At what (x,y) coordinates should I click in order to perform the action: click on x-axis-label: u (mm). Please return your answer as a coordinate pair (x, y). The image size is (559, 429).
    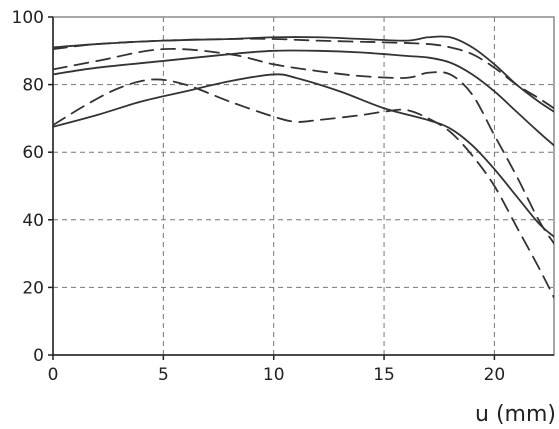
    Looking at the image, I should click on (515, 414).